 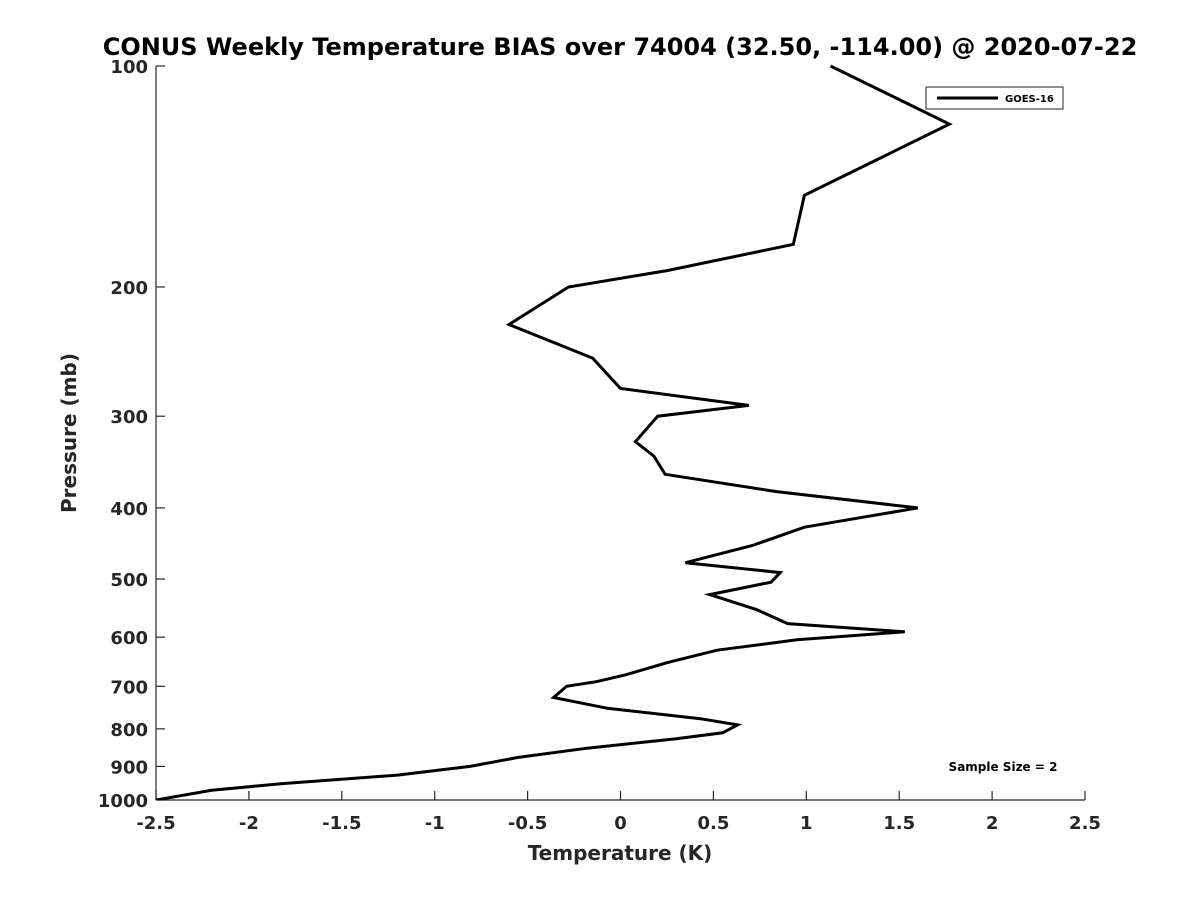 I want to click on y-tick-label: 400, so click(x=129, y=509).